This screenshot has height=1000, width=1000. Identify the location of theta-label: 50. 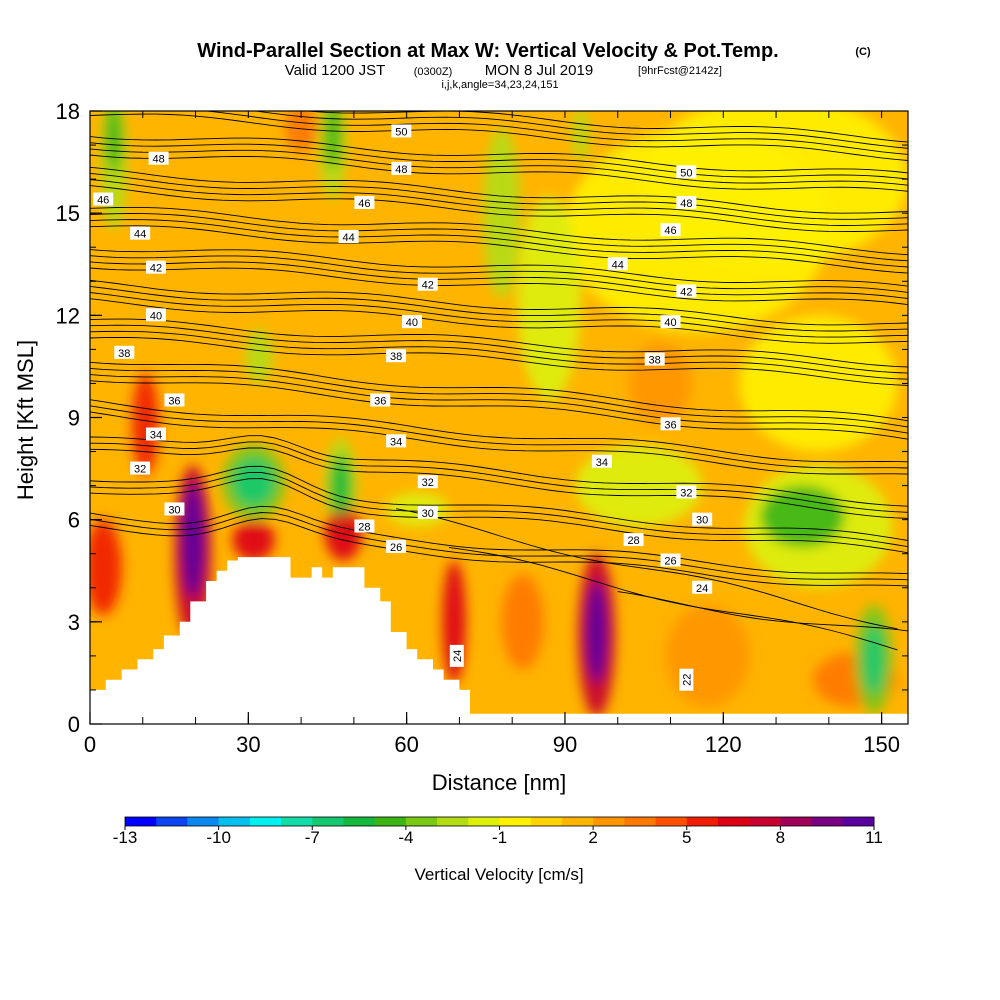
(401, 131).